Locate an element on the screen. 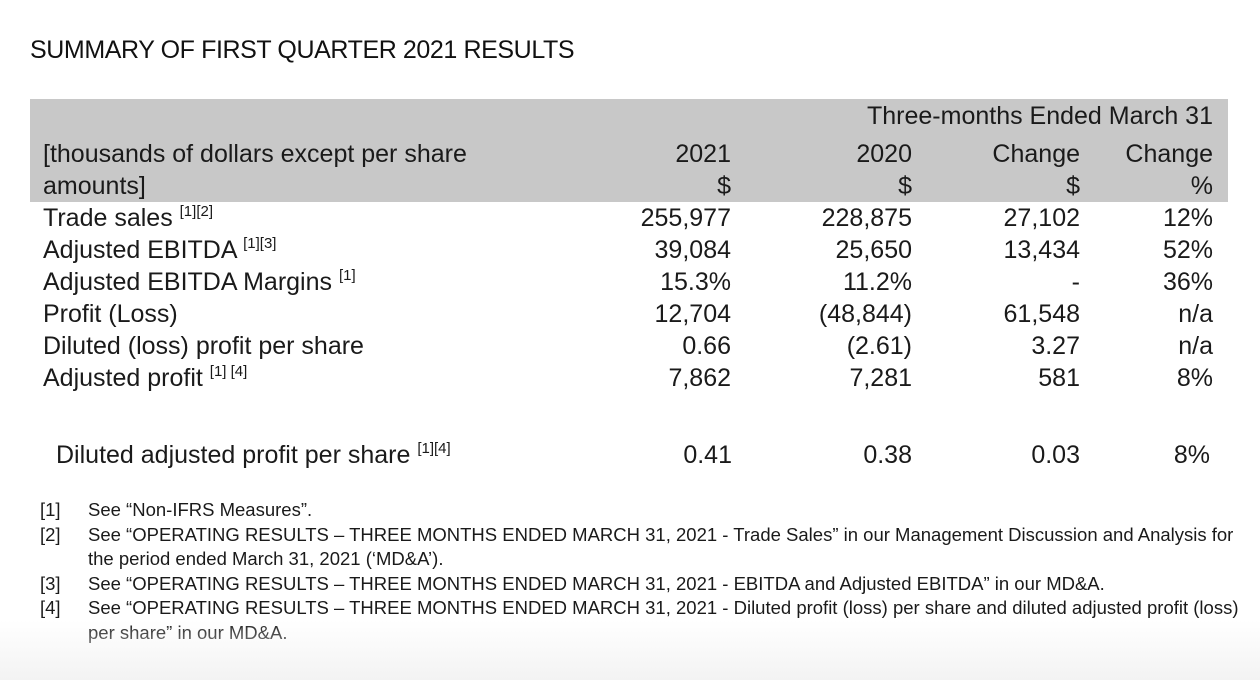  table-cell: 15.3% is located at coordinates (695, 282).